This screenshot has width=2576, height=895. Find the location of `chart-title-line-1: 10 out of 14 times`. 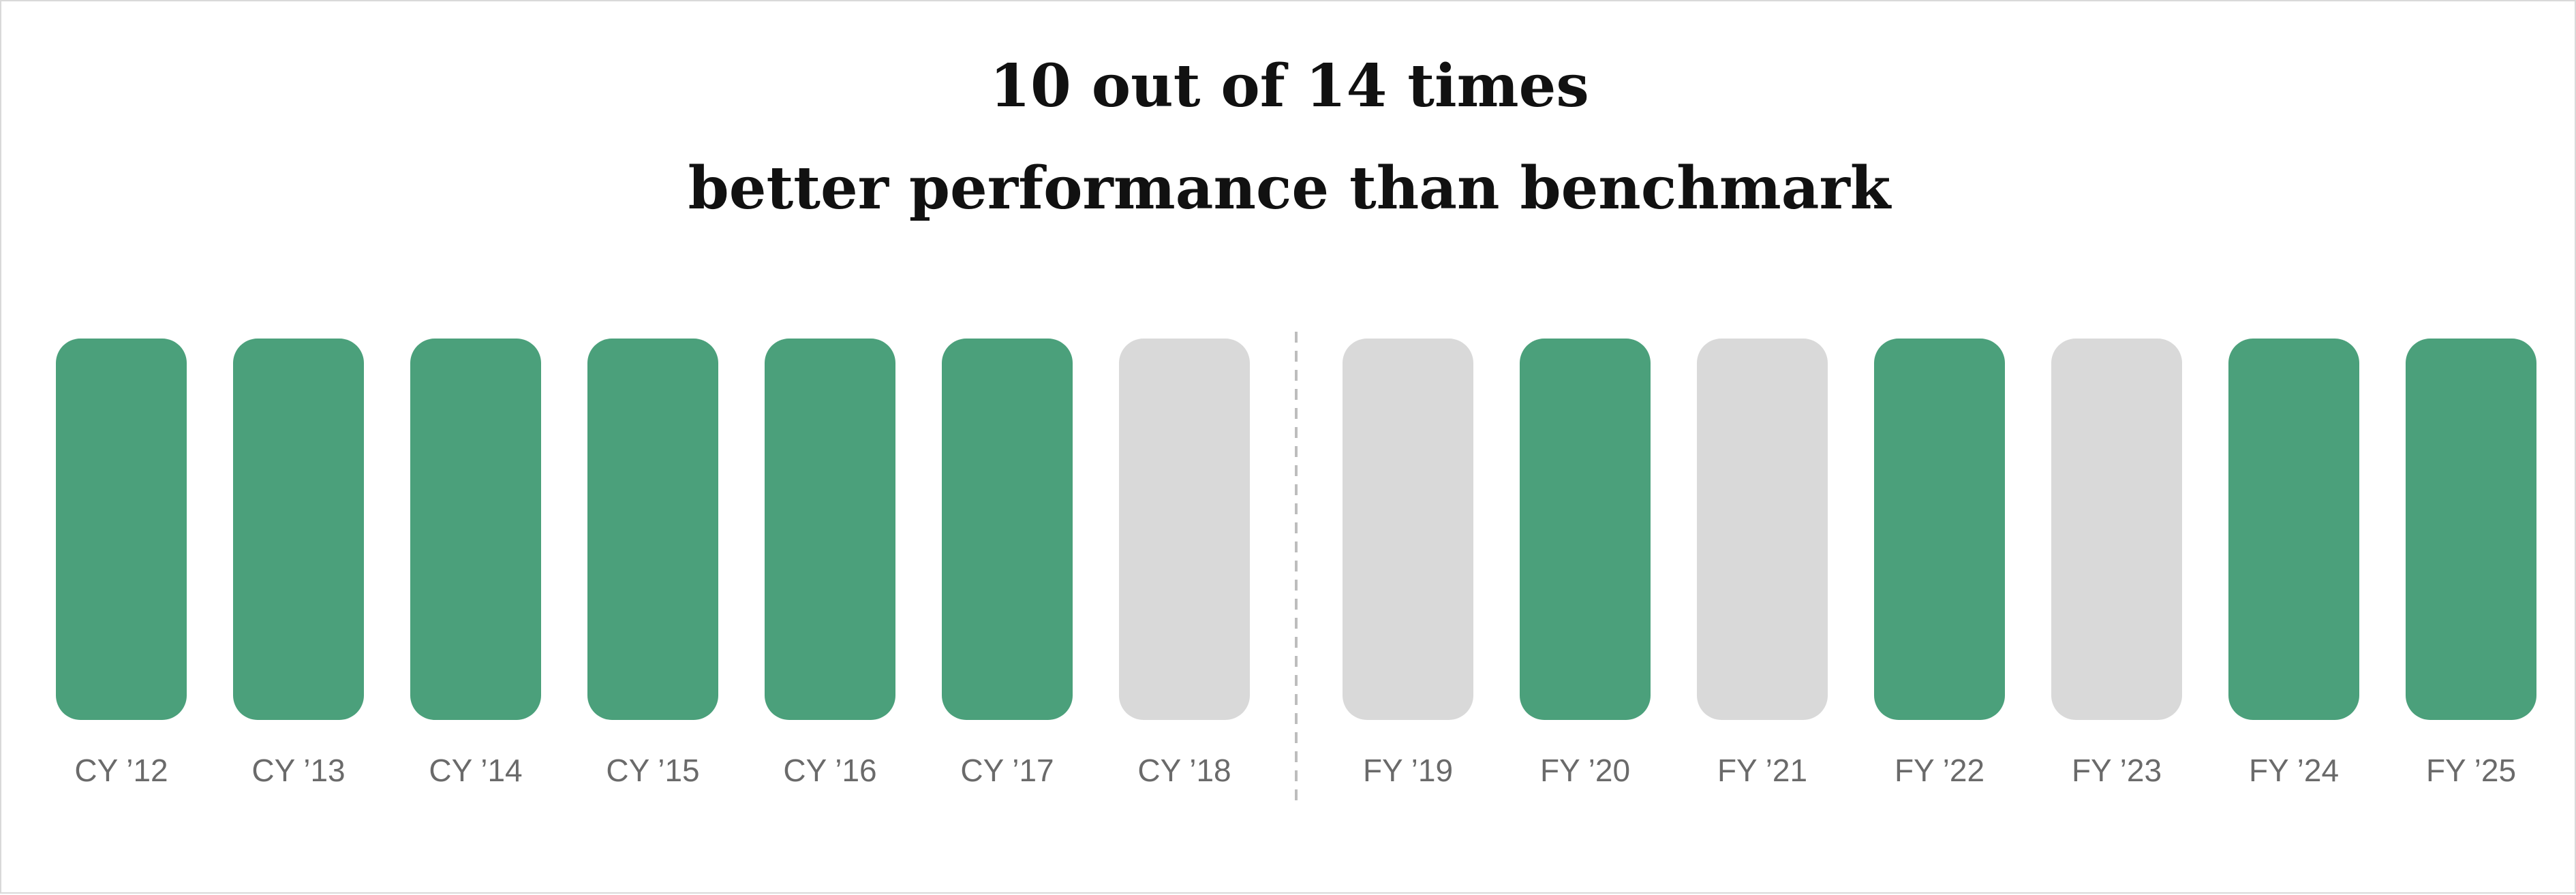

chart-title-line-1: 10 out of 14 times is located at coordinates (1289, 86).